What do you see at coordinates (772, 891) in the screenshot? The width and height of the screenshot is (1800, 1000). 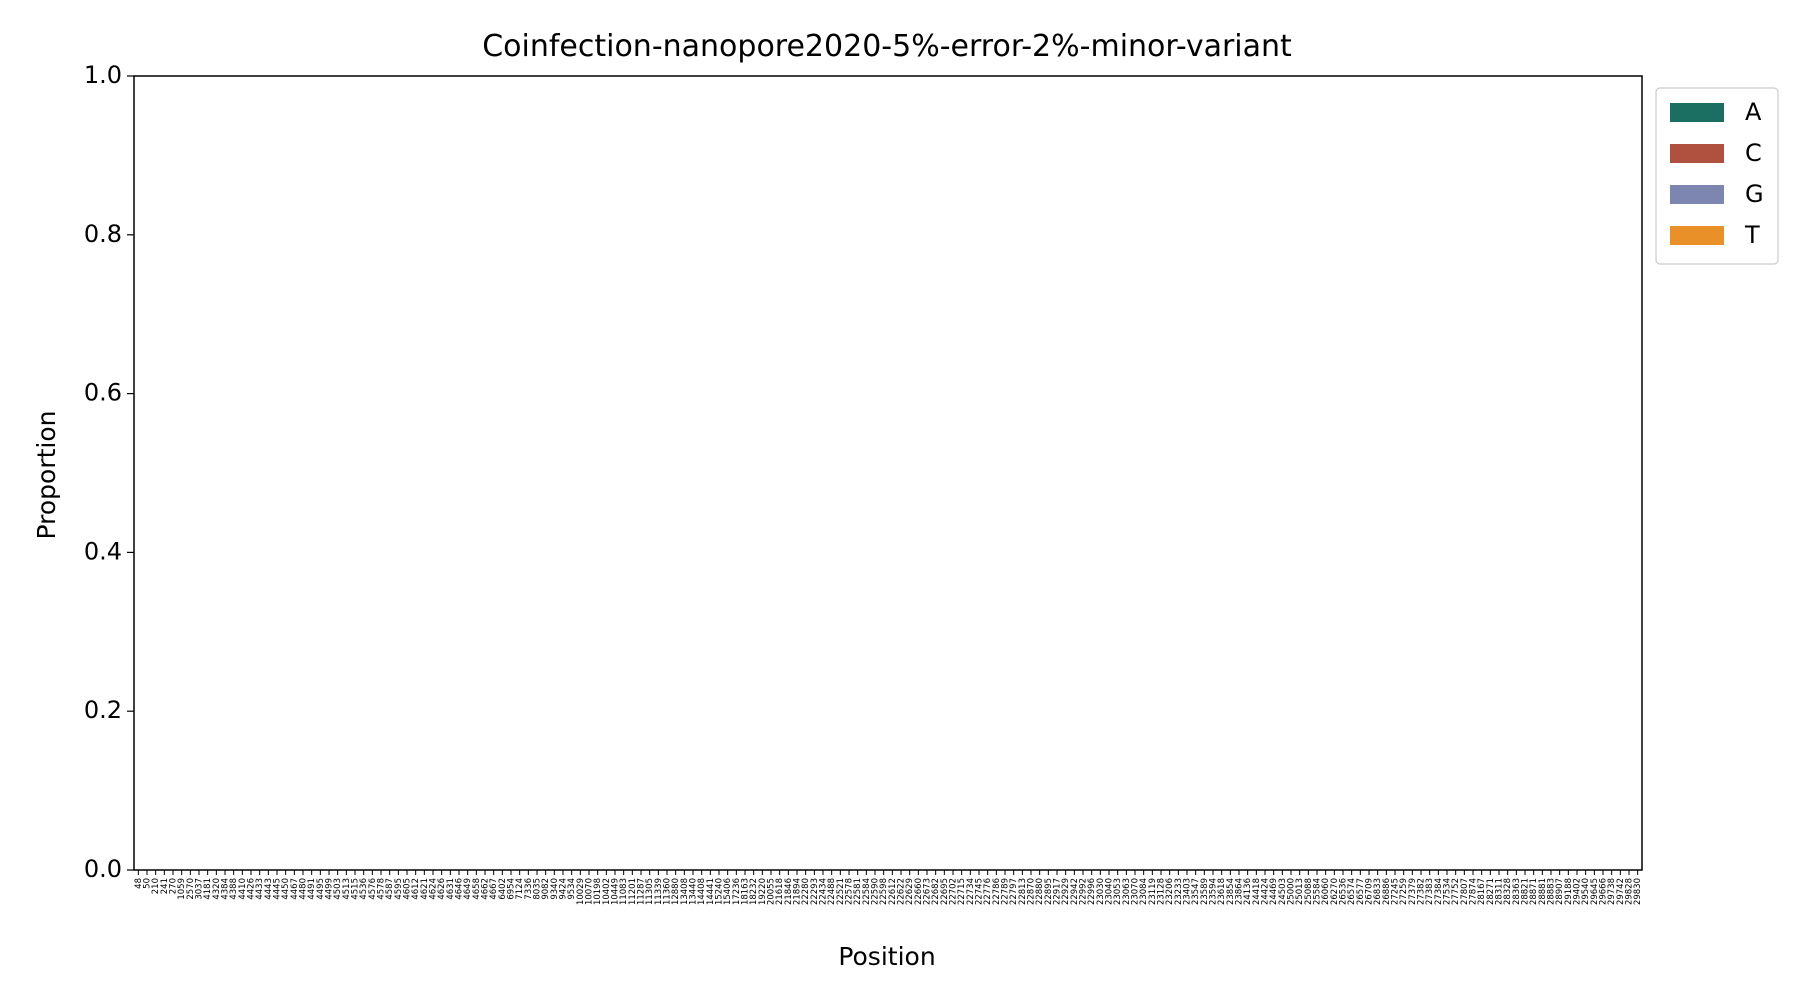 I see `x-tick-label: 20055` at bounding box center [772, 891].